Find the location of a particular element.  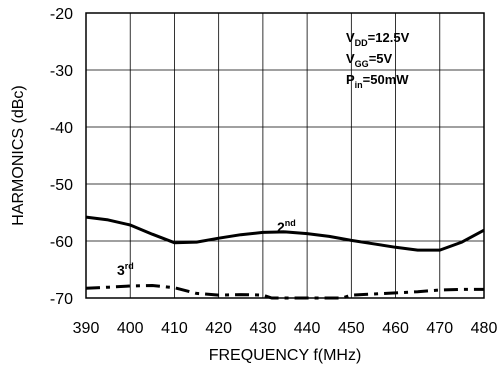

y-tick-label-0: -20 is located at coordinates (61, 14).